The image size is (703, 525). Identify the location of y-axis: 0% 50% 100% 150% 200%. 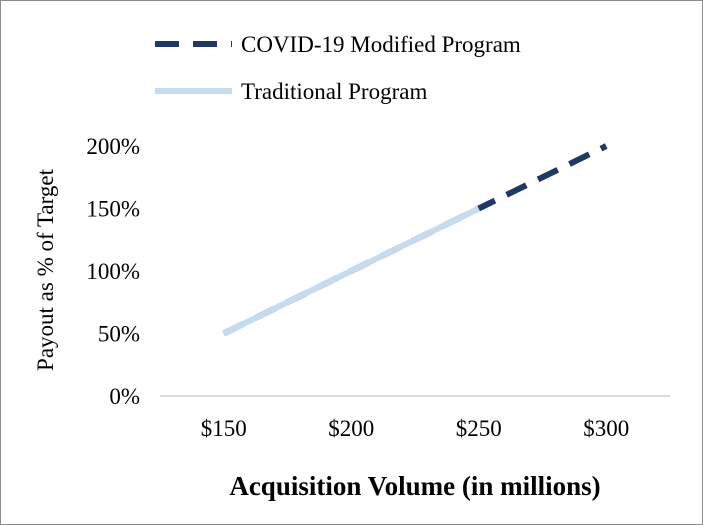
(113, 271).